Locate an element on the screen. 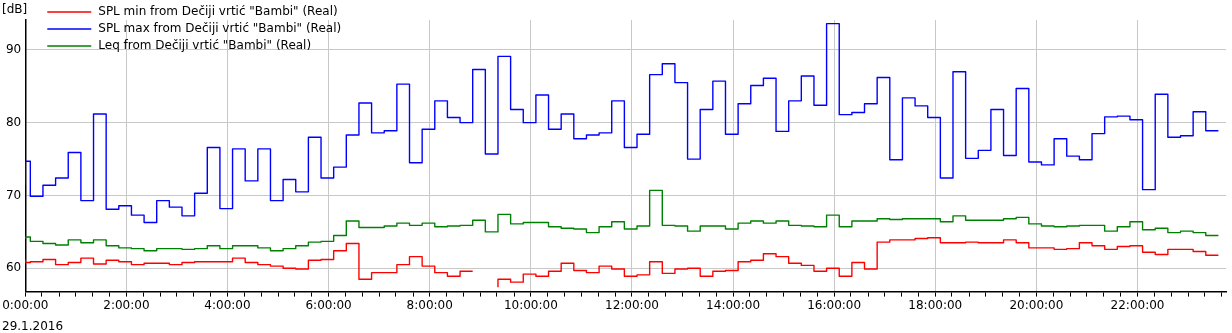 The height and width of the screenshot is (333, 1232). x-tick-label: 18:00:00 is located at coordinates (935, 304).